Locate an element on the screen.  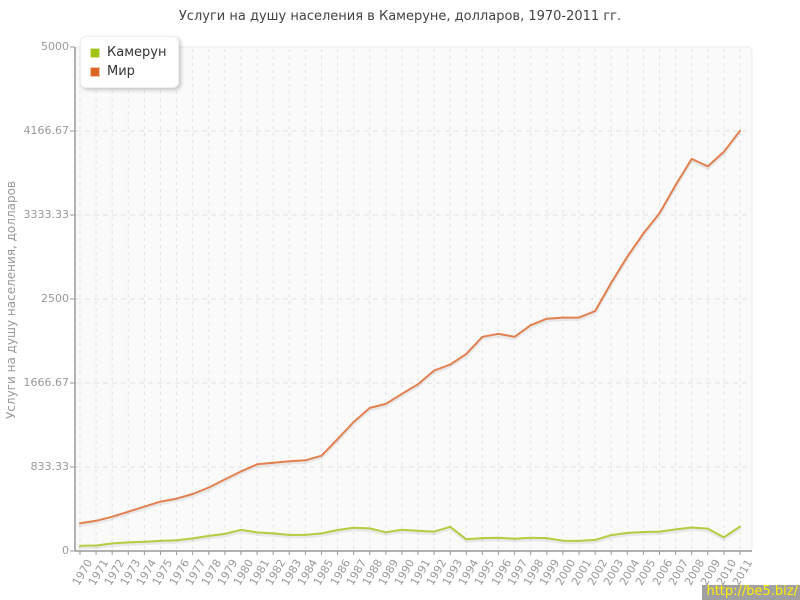
legend-label-cameroon: Камерун is located at coordinates (137, 52).